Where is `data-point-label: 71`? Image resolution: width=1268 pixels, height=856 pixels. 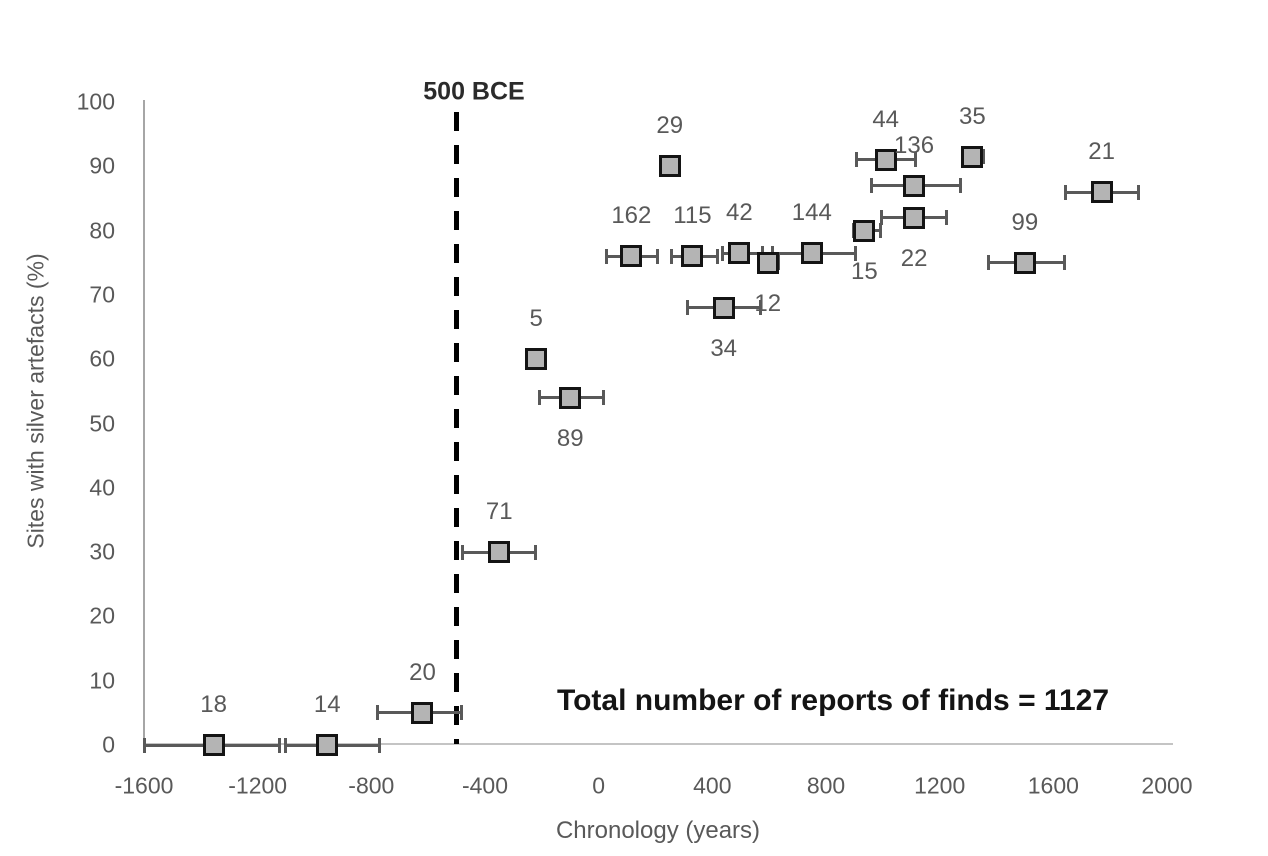 data-point-label: 71 is located at coordinates (499, 512).